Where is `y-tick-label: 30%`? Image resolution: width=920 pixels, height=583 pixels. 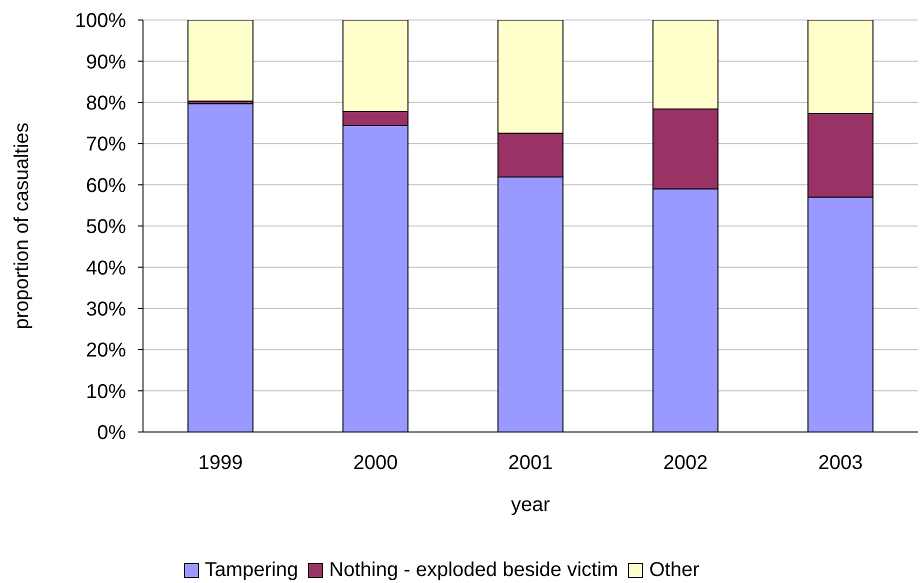 y-tick-label: 30% is located at coordinates (106, 309).